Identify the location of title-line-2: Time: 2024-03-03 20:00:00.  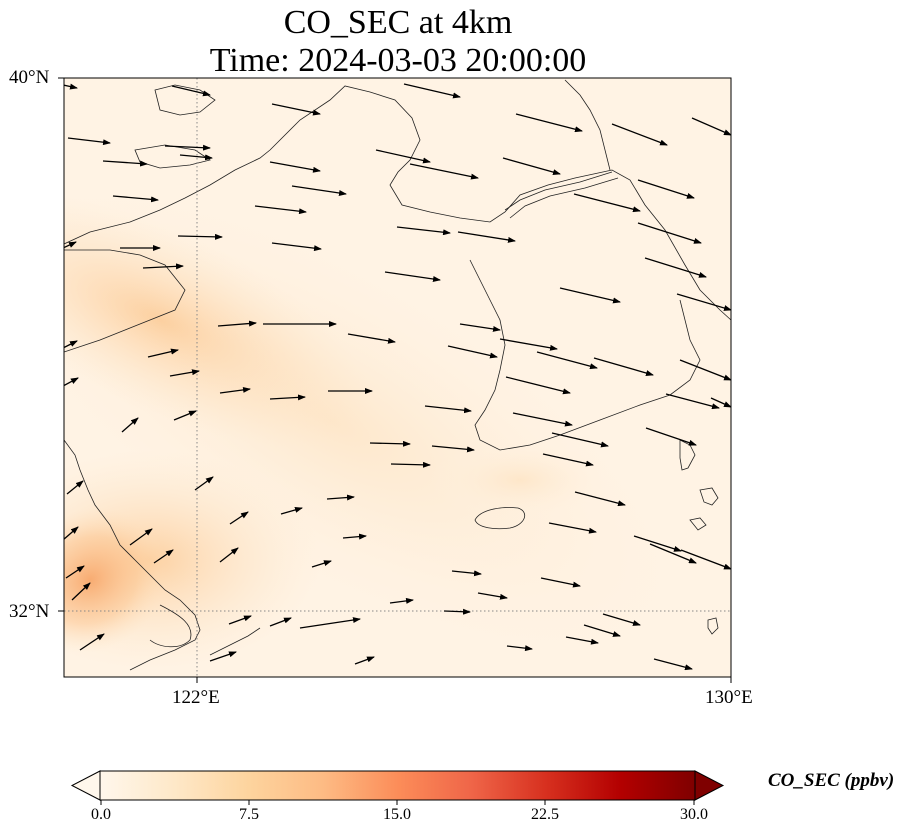
(398, 60).